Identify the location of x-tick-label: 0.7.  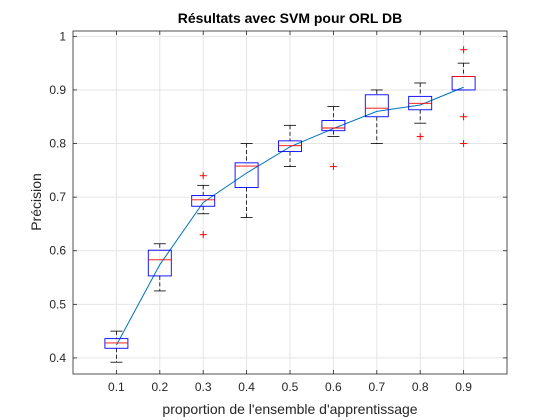
(376, 387).